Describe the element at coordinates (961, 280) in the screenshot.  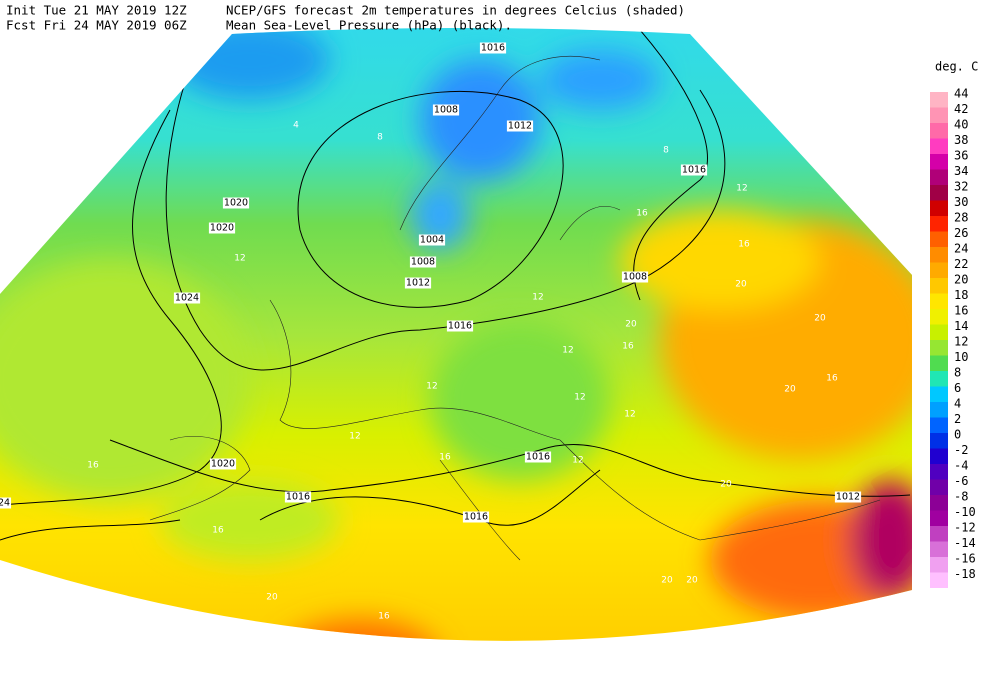
I see `colorbar-label: 20` at that location.